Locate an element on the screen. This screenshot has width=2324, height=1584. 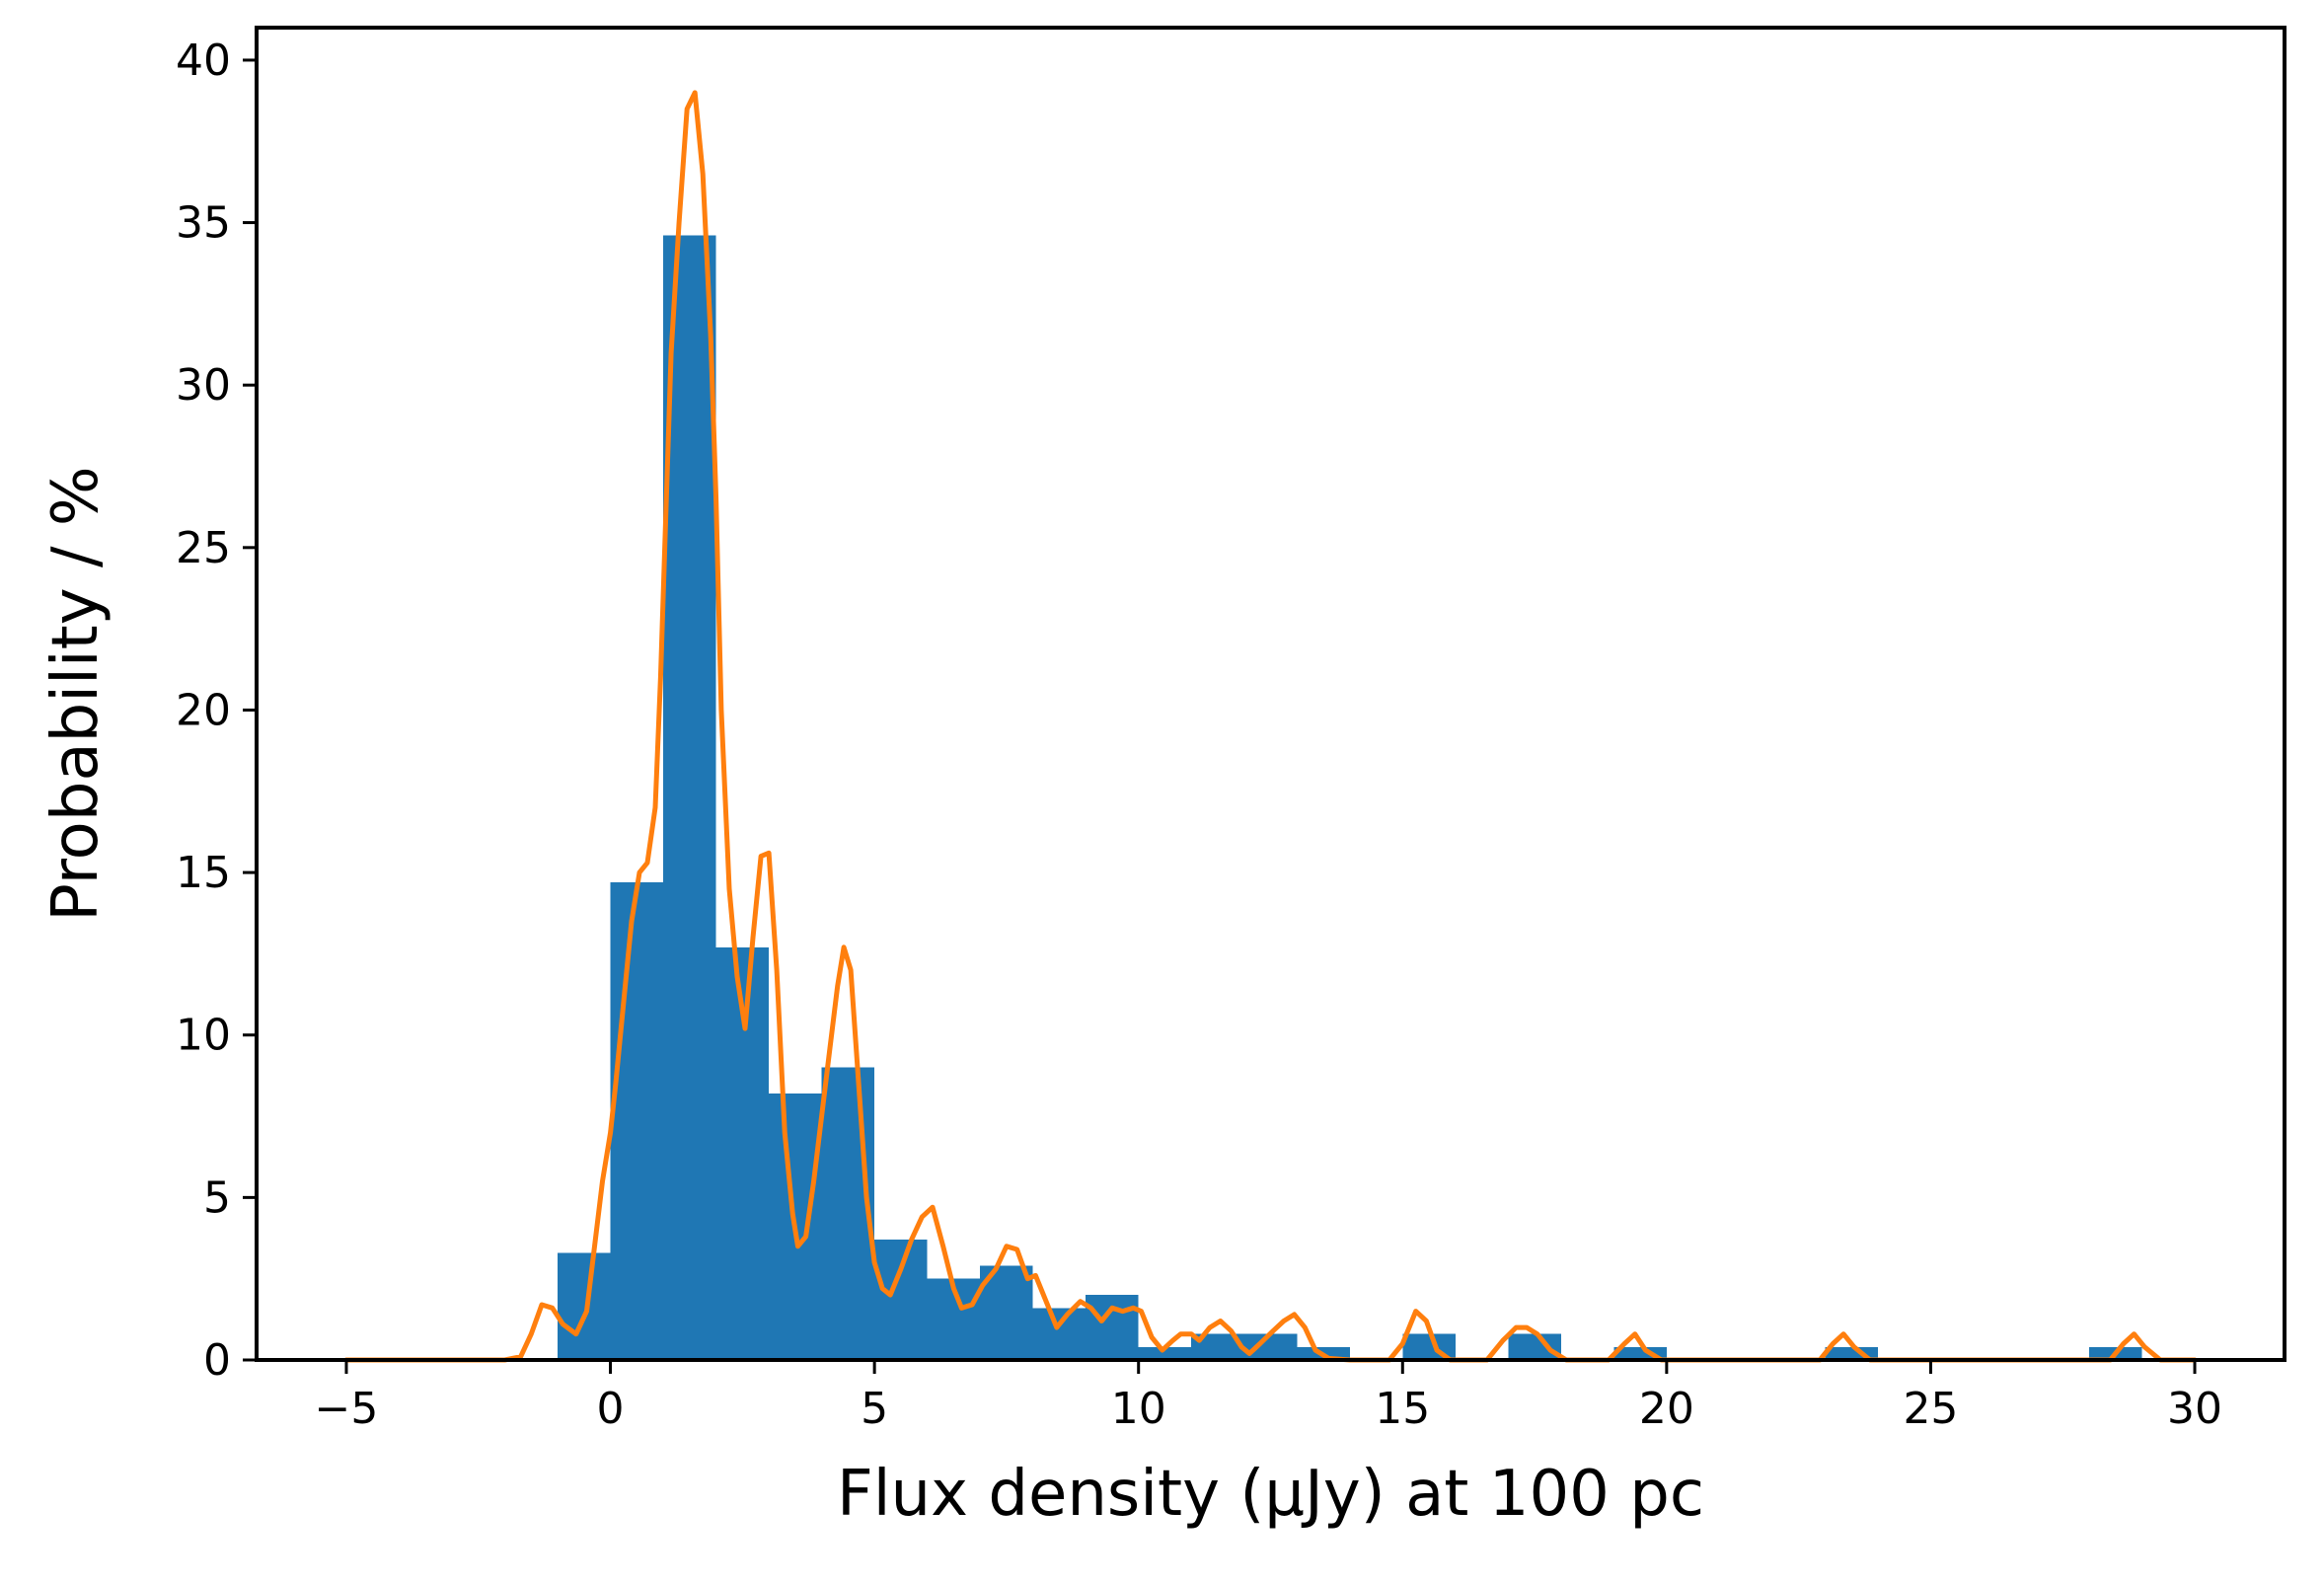
x-axis-title: Flux density (μJy) at 100 pc is located at coordinates (1270, 1494).